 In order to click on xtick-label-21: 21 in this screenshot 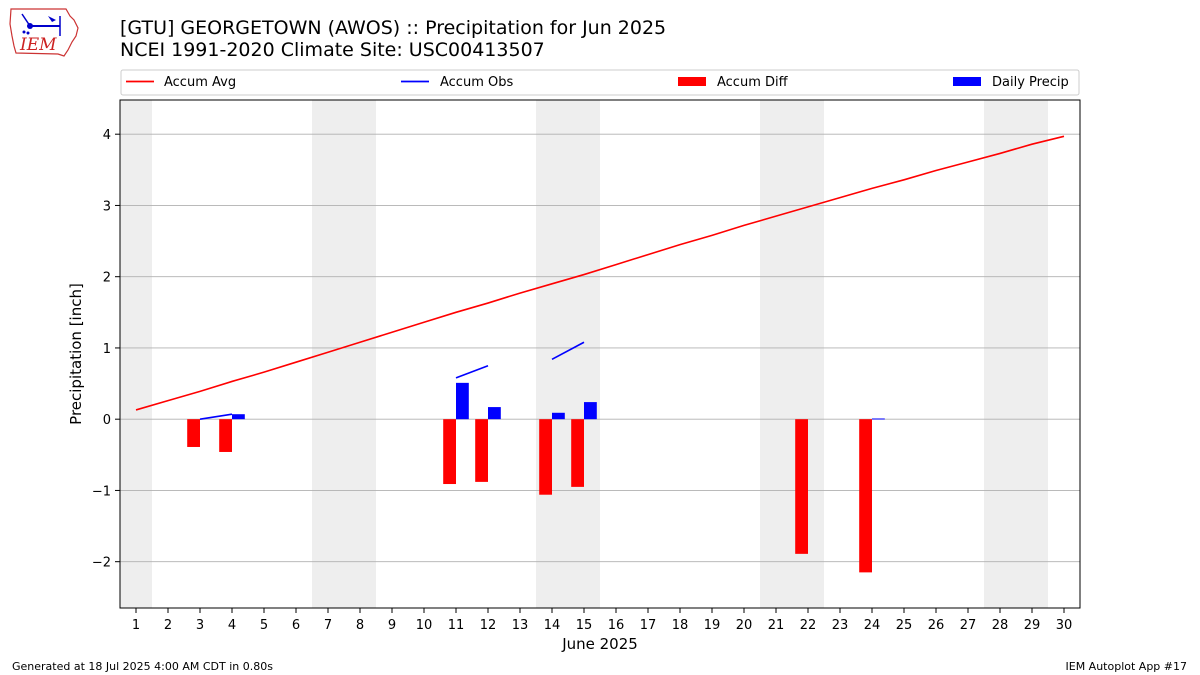, I will do `click(776, 625)`.